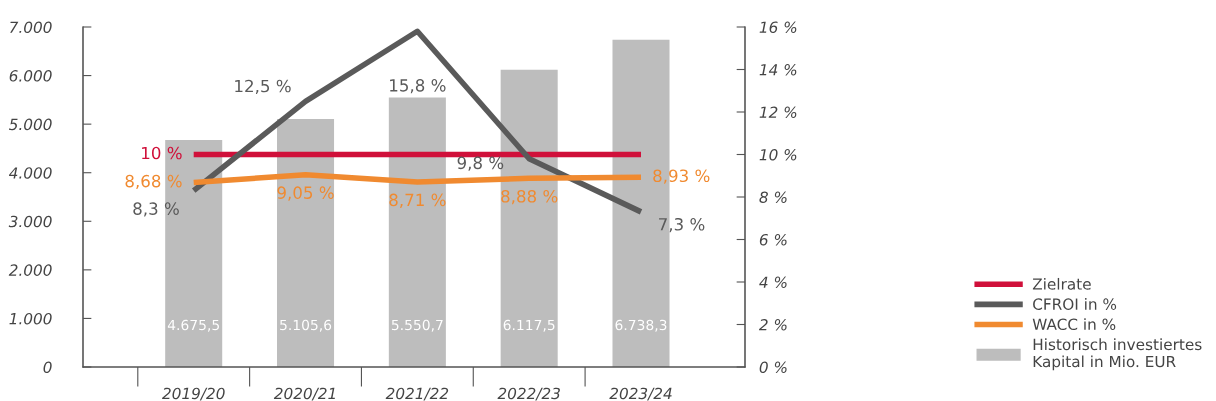 The width and height of the screenshot is (1216, 401). What do you see at coordinates (641, 325) in the screenshot?
I see `data-label: 6.738,3` at bounding box center [641, 325].